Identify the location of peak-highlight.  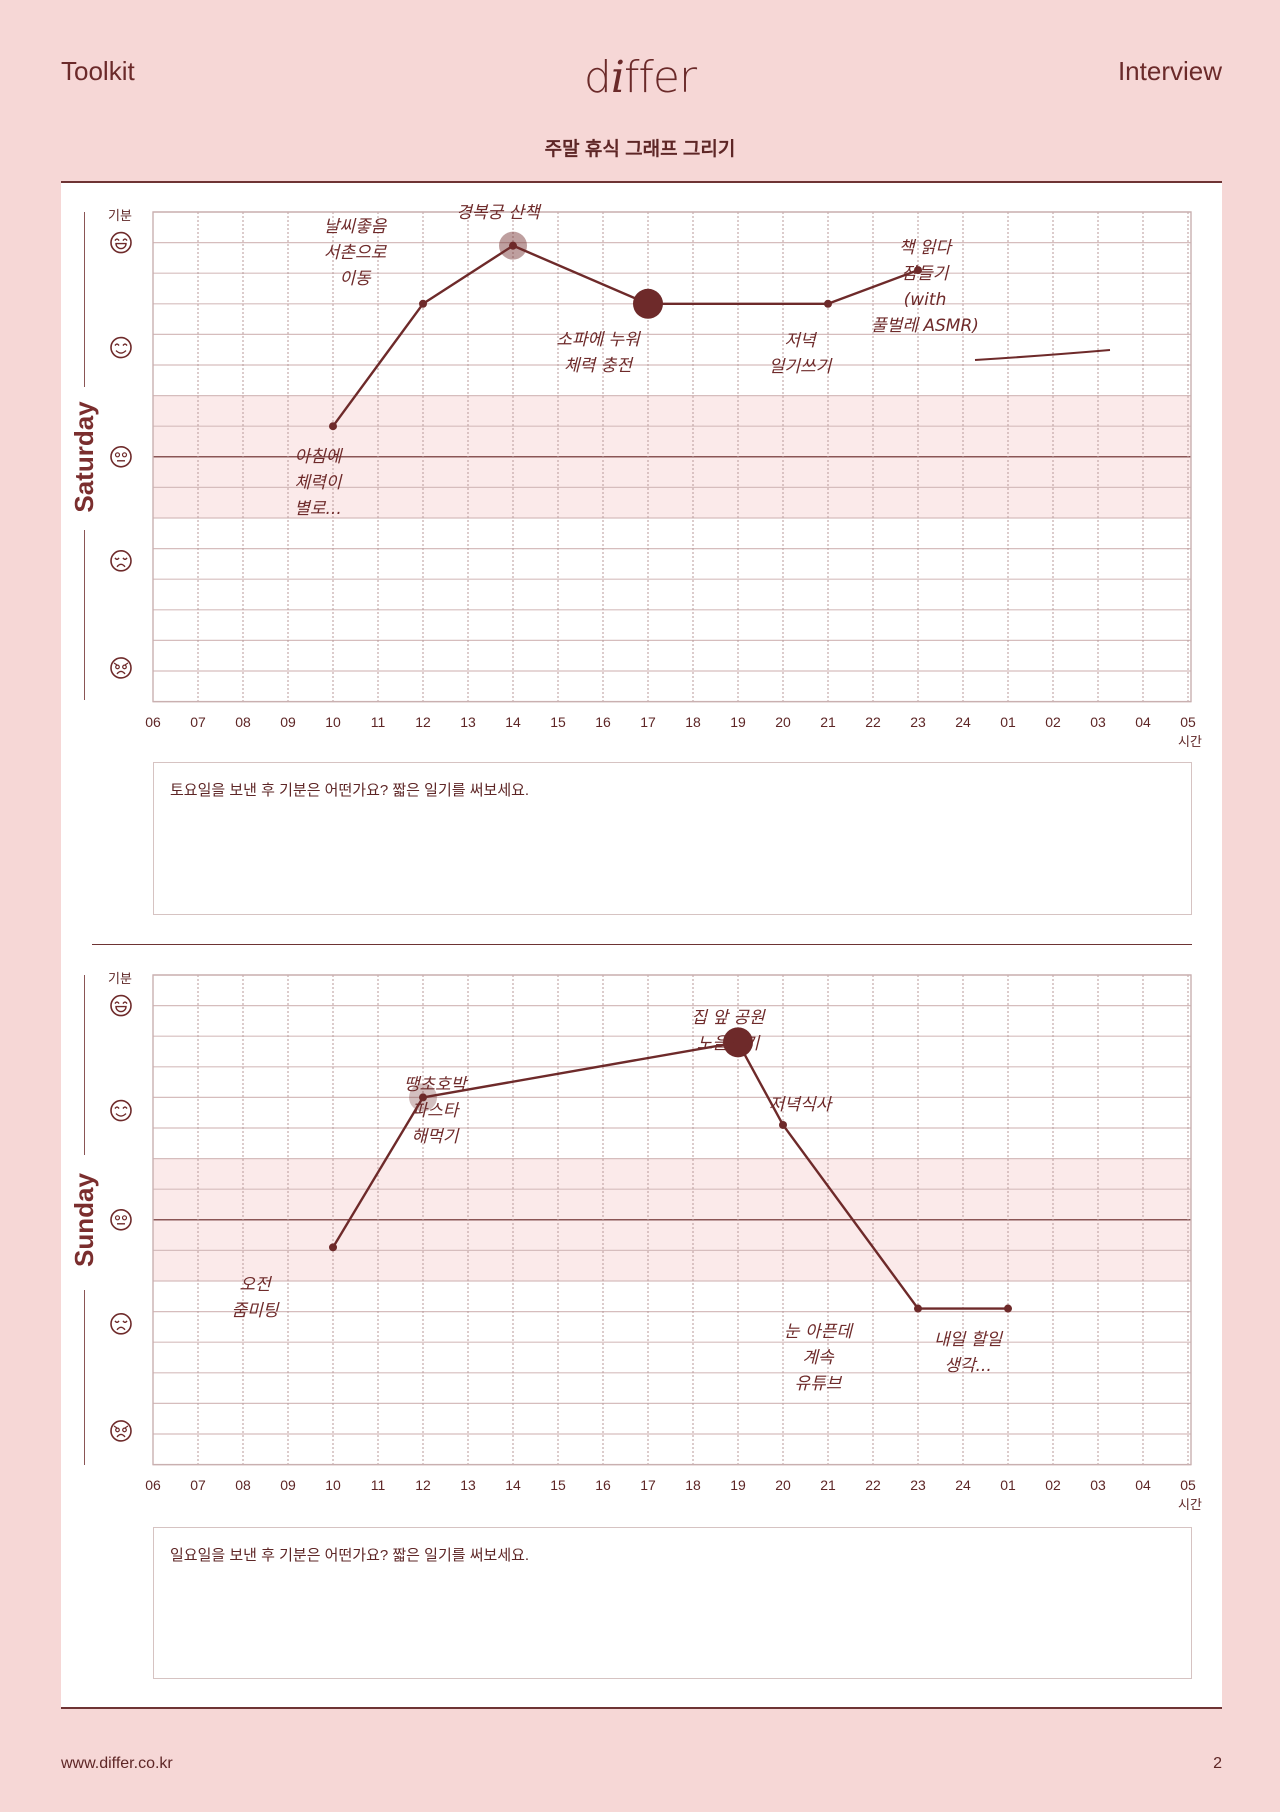
(513, 245).